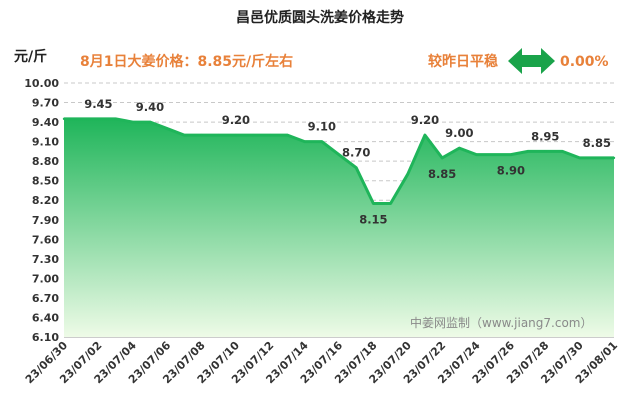 The width and height of the screenshot is (640, 410). Describe the element at coordinates (45, 181) in the screenshot. I see `y-tick-label: 8.50` at that location.